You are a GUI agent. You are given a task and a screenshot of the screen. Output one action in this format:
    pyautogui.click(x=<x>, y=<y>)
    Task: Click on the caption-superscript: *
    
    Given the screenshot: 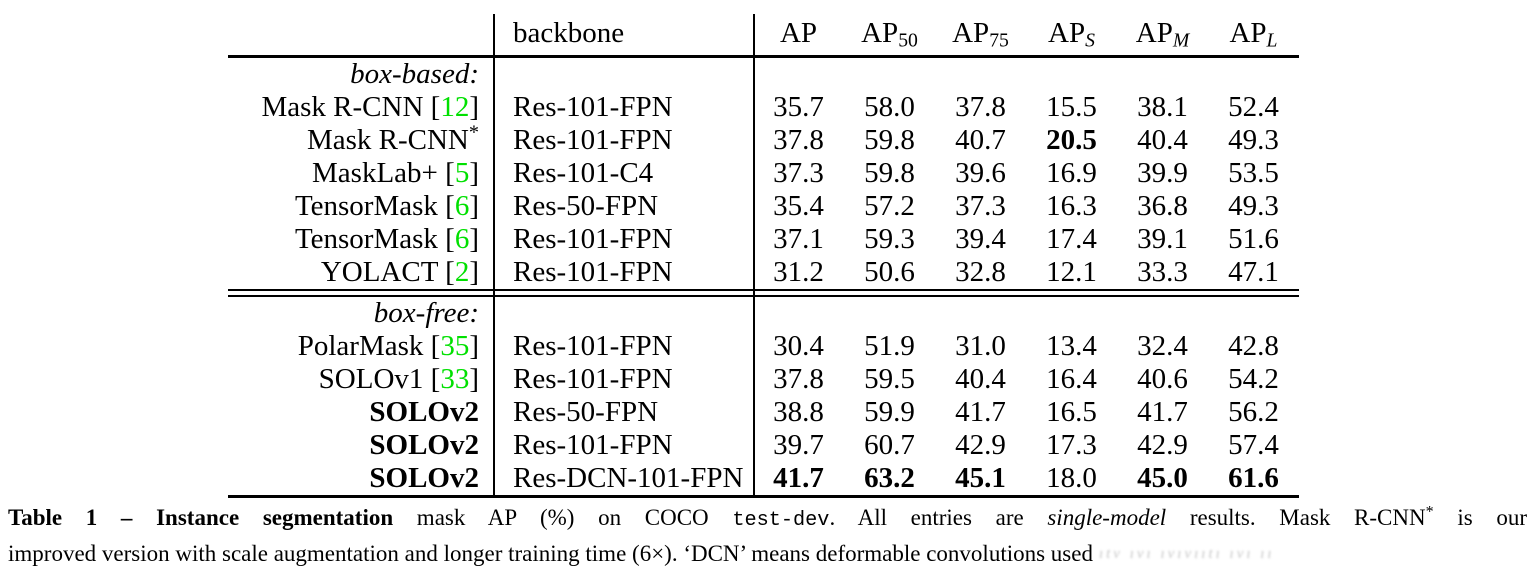 What is the action you would take?
    pyautogui.click(x=1429, y=512)
    